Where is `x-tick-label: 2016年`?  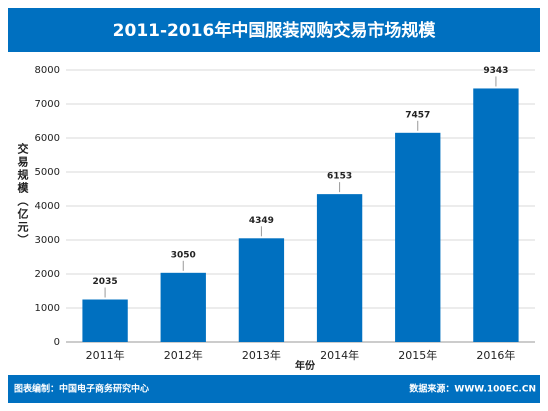 x-tick-label: 2016年 is located at coordinates (495, 355).